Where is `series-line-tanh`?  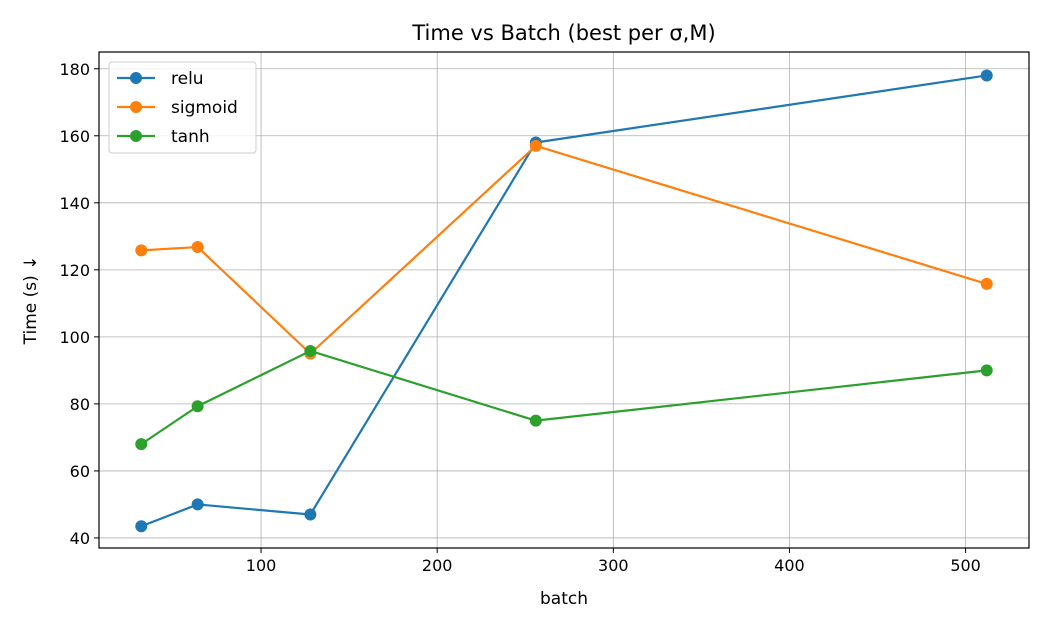
series-line-tanh is located at coordinates (563, 397).